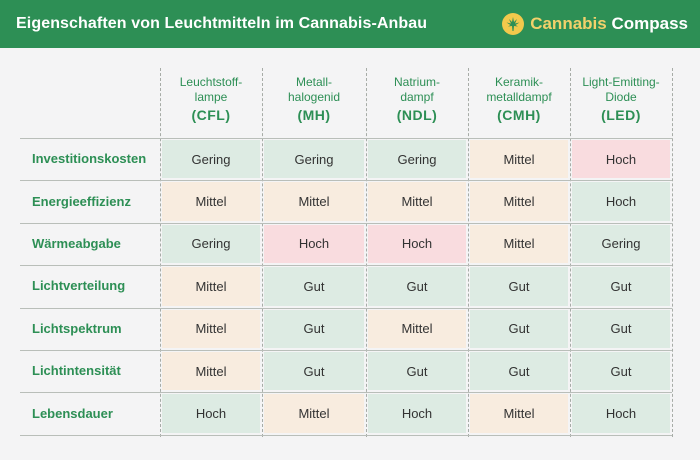 Image resolution: width=700 pixels, height=460 pixels. I want to click on column-header: Light-Emitting- Diode (LED), so click(621, 100).